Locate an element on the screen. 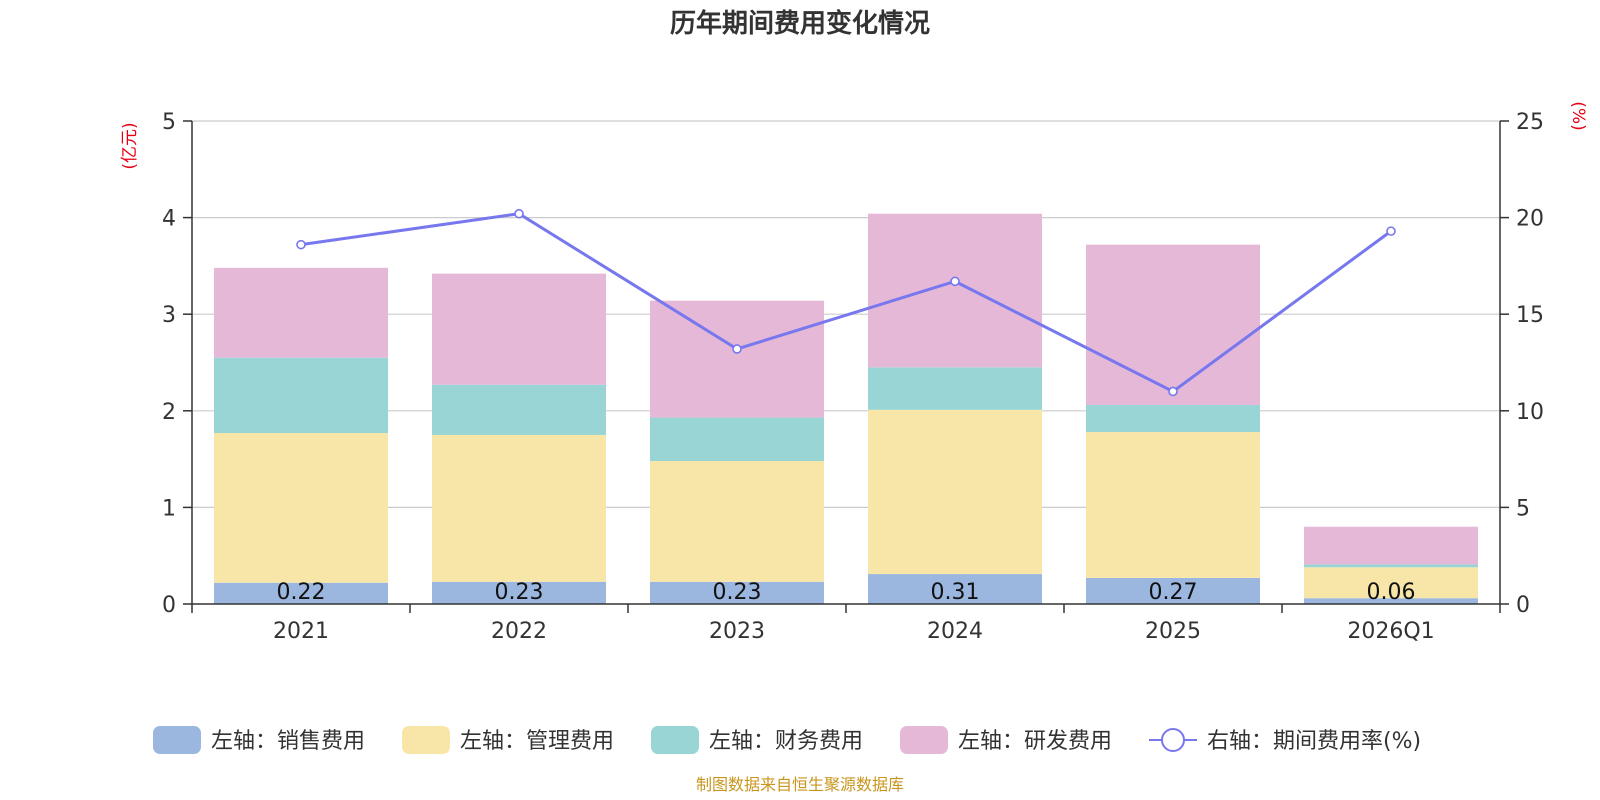 The height and width of the screenshot is (800, 1600). x-axis-tick-label: 2023 is located at coordinates (737, 631).